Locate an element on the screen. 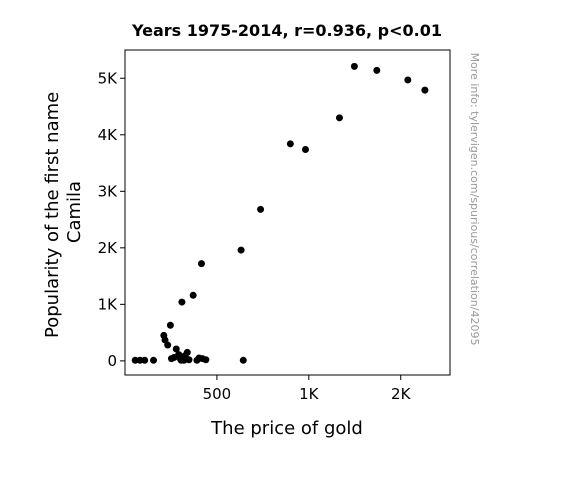 This screenshot has height=500, width=575. y-tick-label: 2K is located at coordinates (108, 248).